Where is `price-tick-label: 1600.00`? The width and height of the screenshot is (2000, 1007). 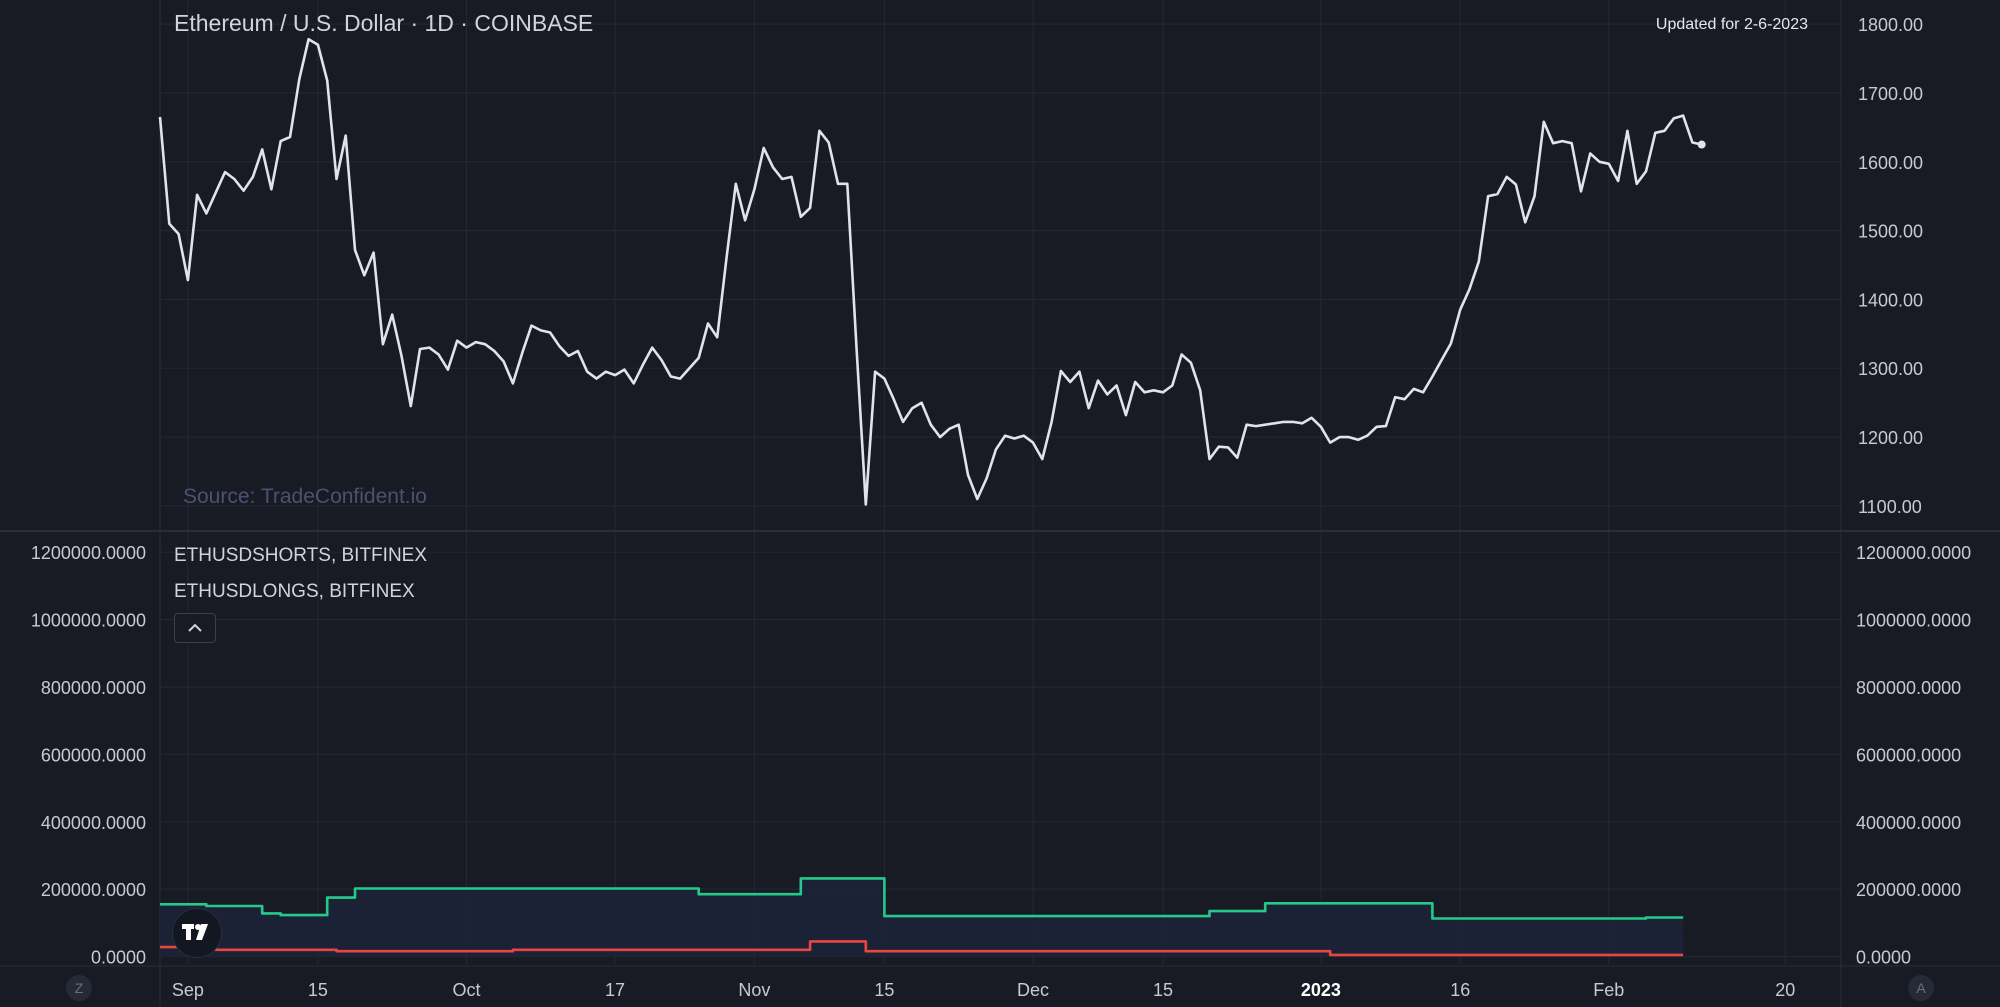 price-tick-label: 1600.00 is located at coordinates (1890, 163).